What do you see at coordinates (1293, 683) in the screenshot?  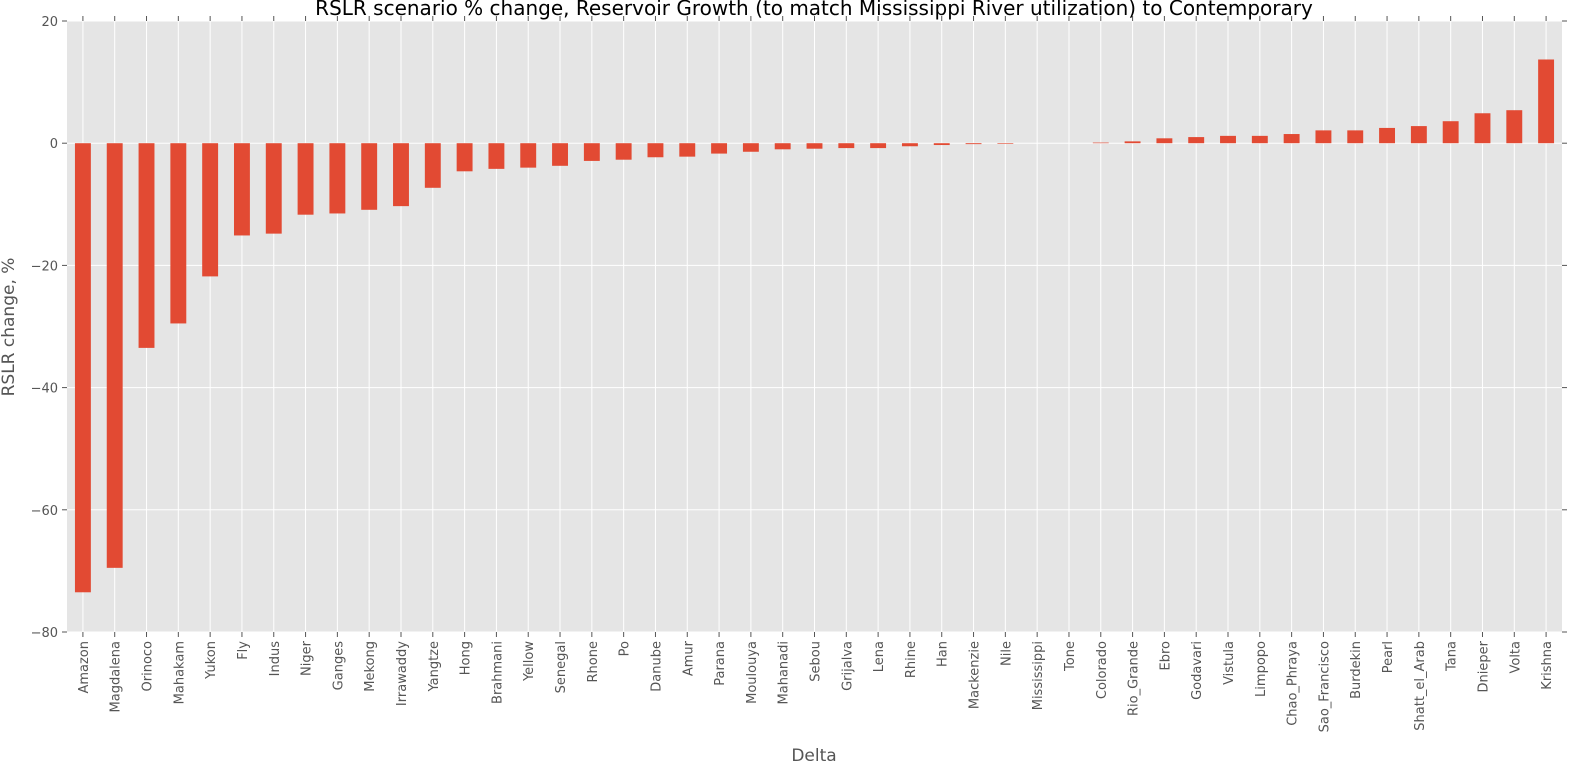 I see `x-tick-label: Chao_Phraya` at bounding box center [1293, 683].